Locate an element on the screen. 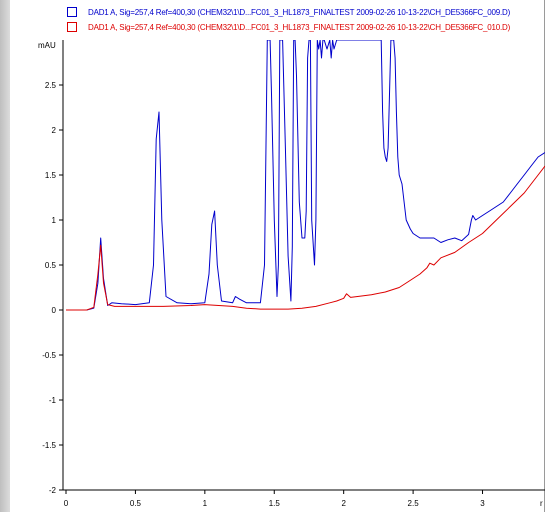  x-ticks: 0 0.5 1 1.5 2 2.5 3 is located at coordinates (274, 499).